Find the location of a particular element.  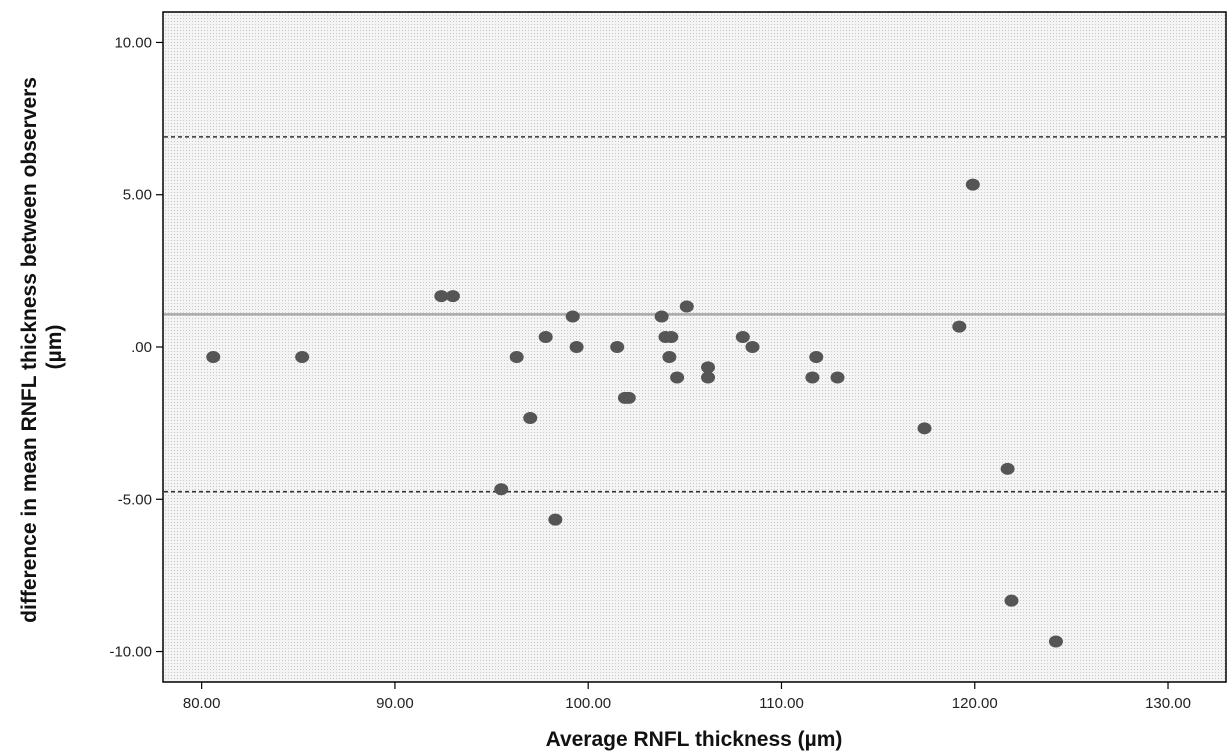

x-tick-label: 120.00 is located at coordinates (975, 703).